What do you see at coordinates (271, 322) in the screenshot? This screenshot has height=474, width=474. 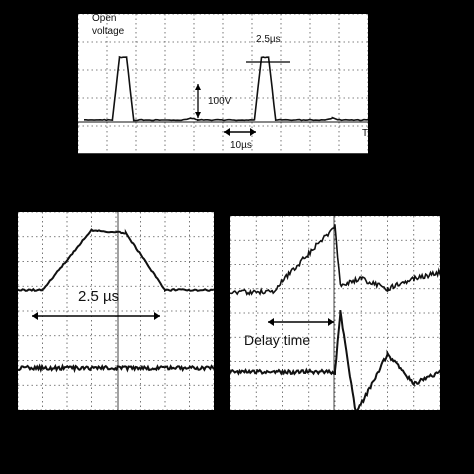 I see `delay-time-arrow-head-left` at bounding box center [271, 322].